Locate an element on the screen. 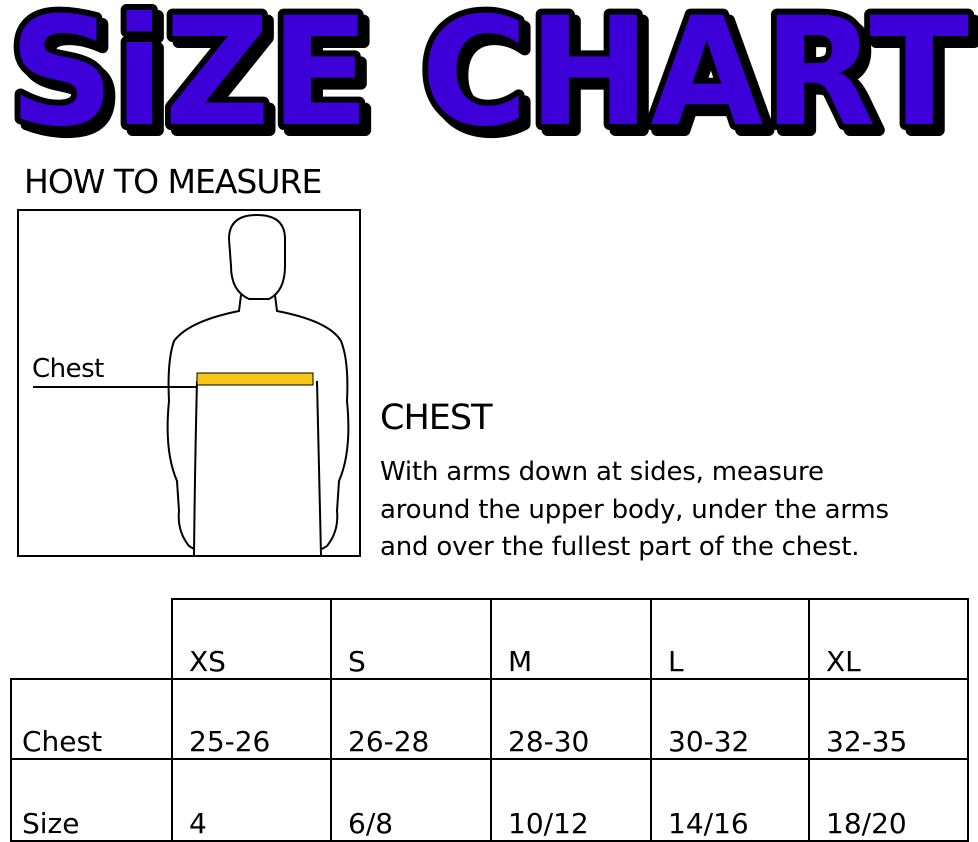  desc-line: and over the fullest part of the chest. is located at coordinates (620, 547).